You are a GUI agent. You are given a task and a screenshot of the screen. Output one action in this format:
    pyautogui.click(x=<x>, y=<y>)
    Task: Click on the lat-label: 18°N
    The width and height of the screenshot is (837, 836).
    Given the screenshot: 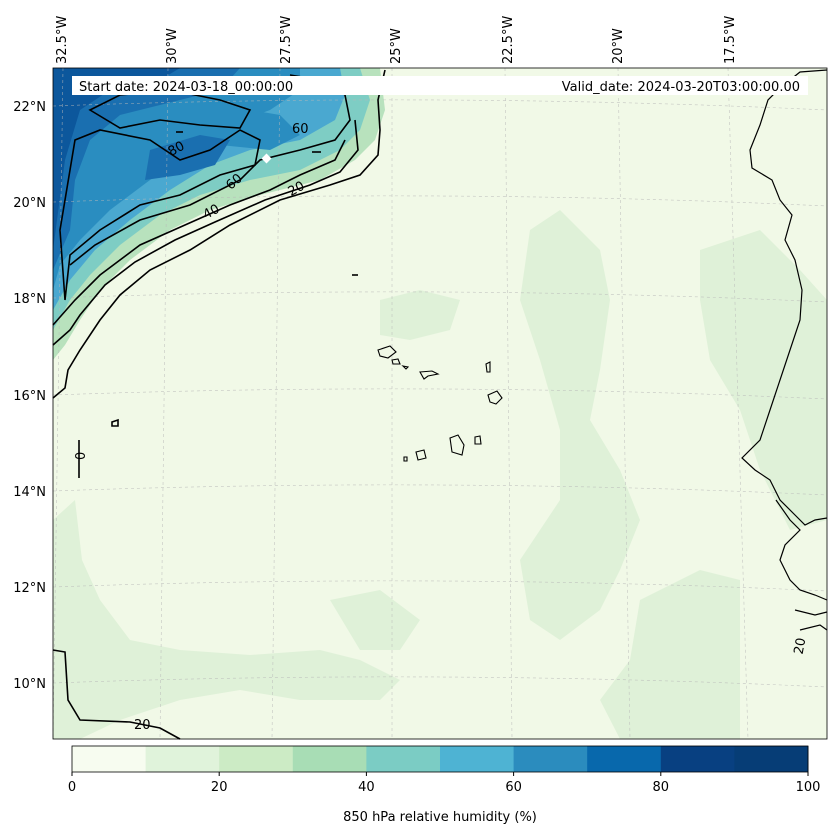 What is the action you would take?
    pyautogui.click(x=29, y=299)
    